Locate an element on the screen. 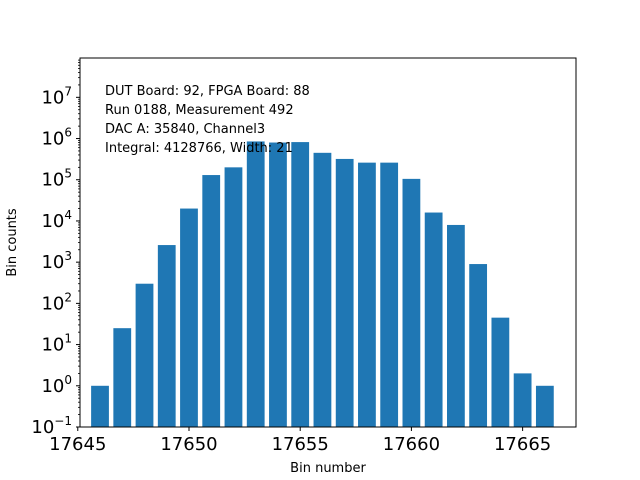 This screenshot has width=640, height=480. x-axis-ticks: 17645 17650 17655 17660 17665 is located at coordinates (300, 441).